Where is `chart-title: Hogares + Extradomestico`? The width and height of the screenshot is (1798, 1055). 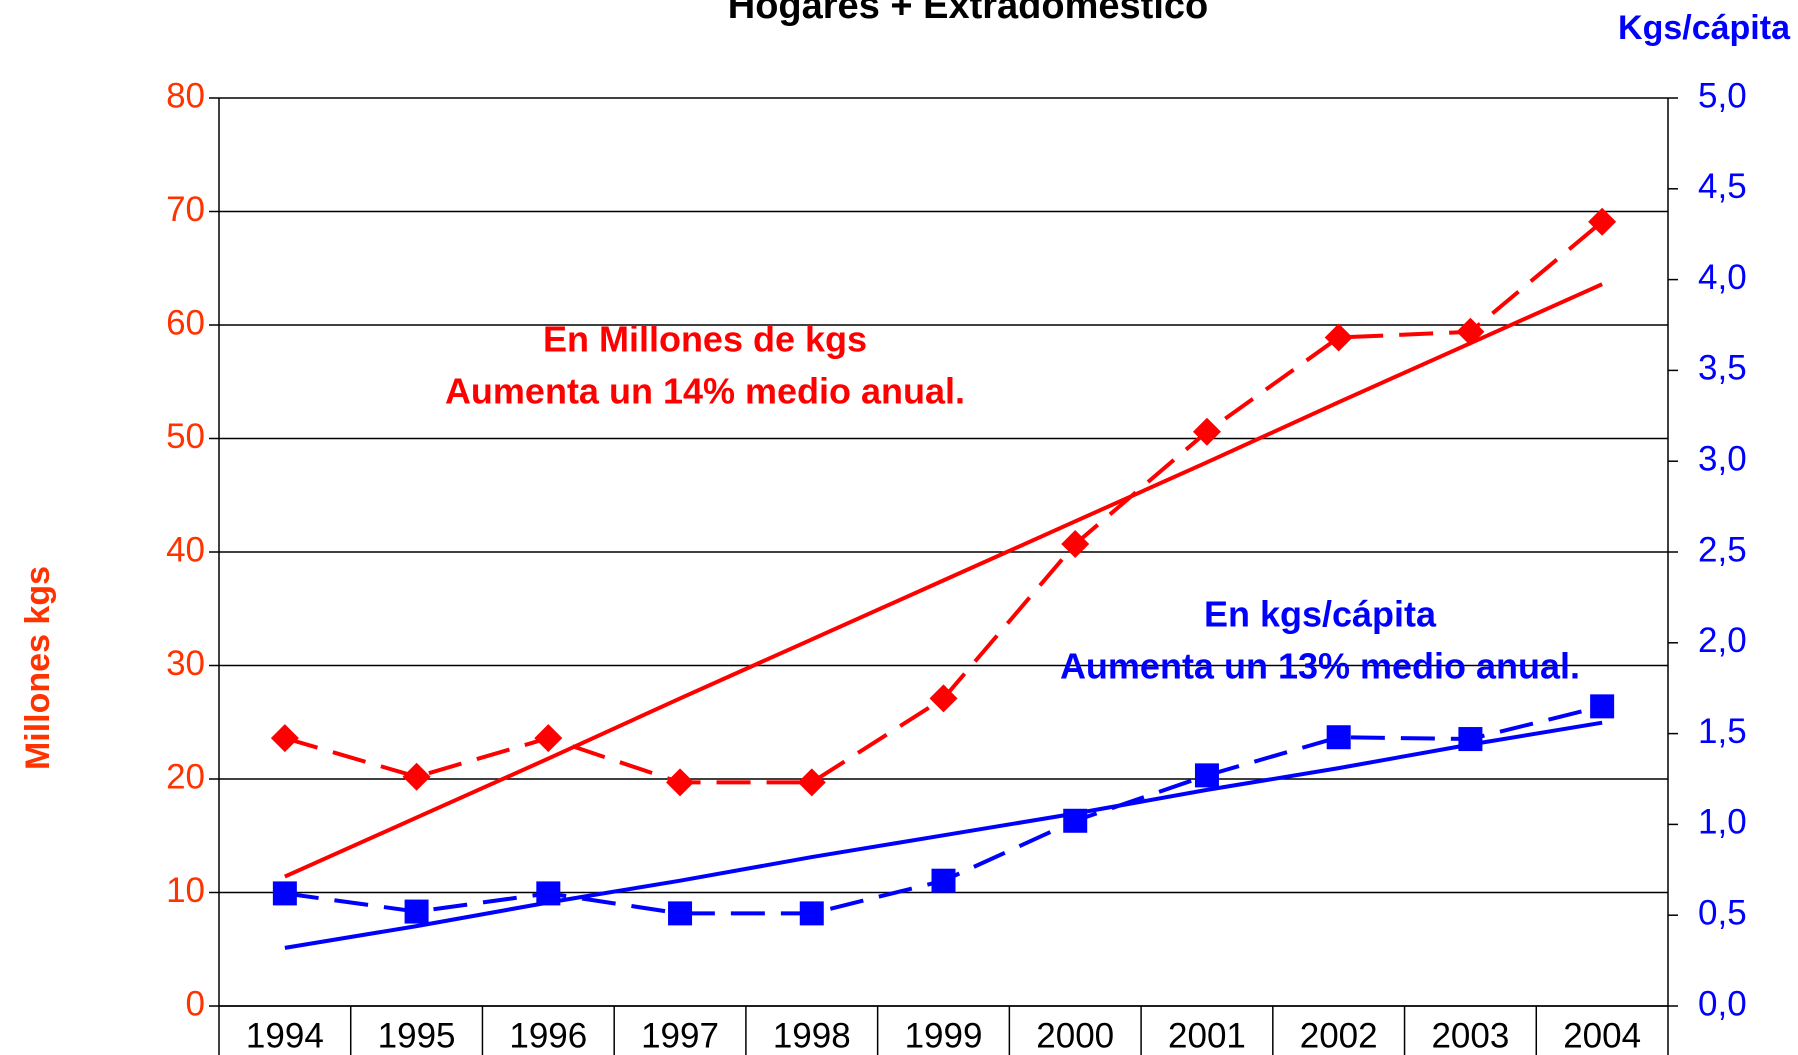 chart-title: Hogares + Extradomestico is located at coordinates (968, 13).